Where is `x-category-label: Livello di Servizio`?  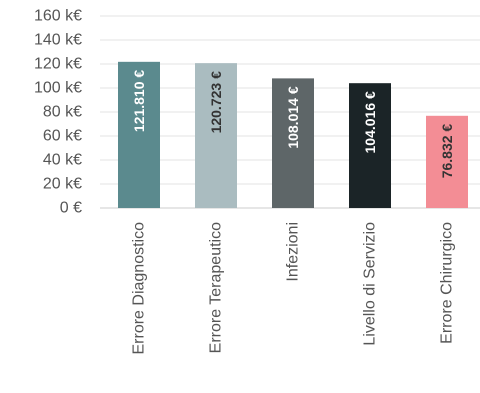
x-category-label: Livello di Servizio is located at coordinates (370, 284).